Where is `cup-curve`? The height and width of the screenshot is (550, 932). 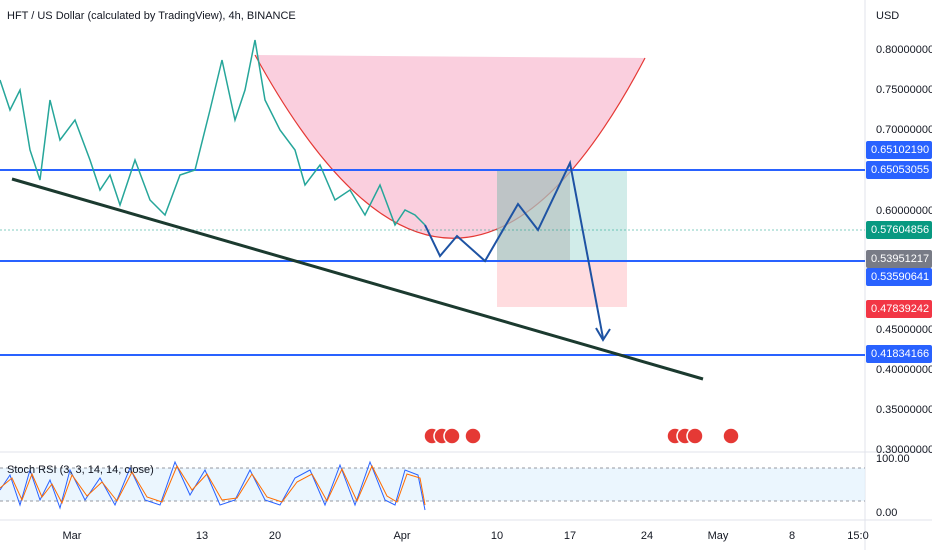 cup-curve is located at coordinates (450, 146).